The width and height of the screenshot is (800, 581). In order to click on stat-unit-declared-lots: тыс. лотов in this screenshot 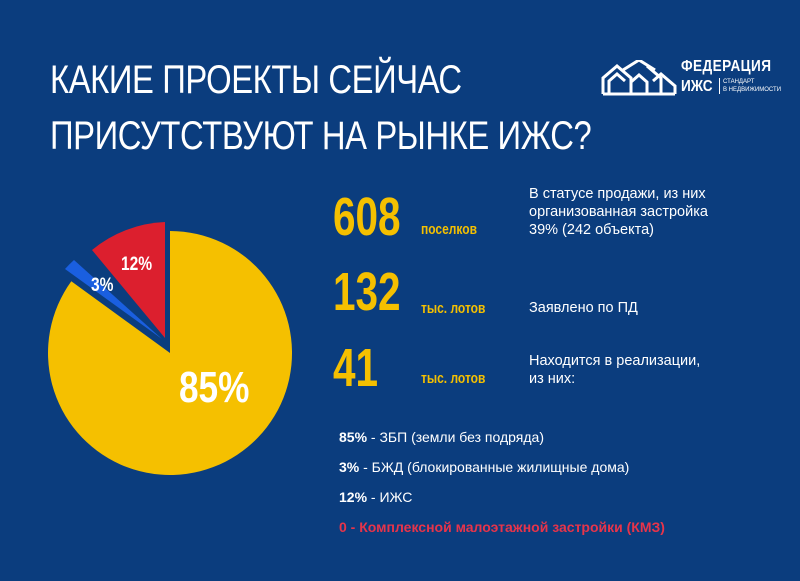, I will do `click(453, 308)`.